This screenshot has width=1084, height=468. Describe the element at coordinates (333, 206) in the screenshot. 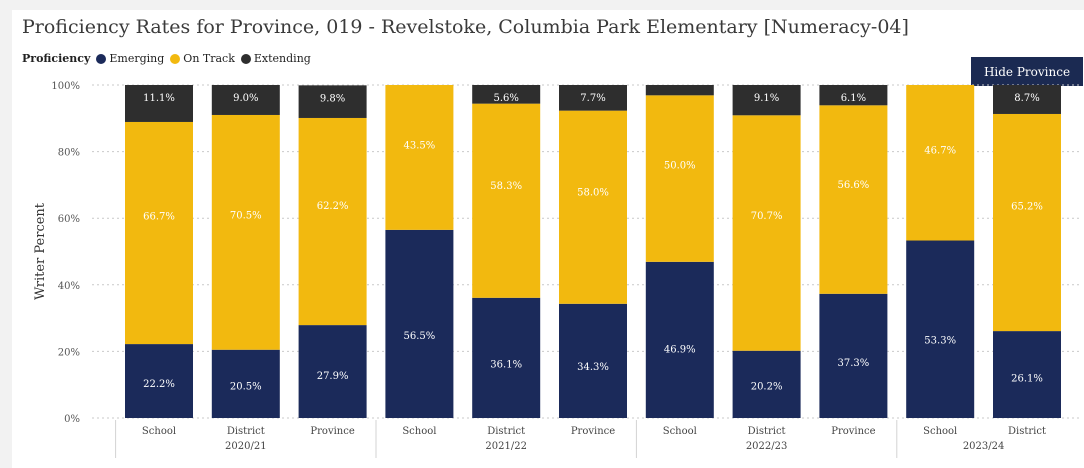

I see `data-label: 62.2%` at that location.